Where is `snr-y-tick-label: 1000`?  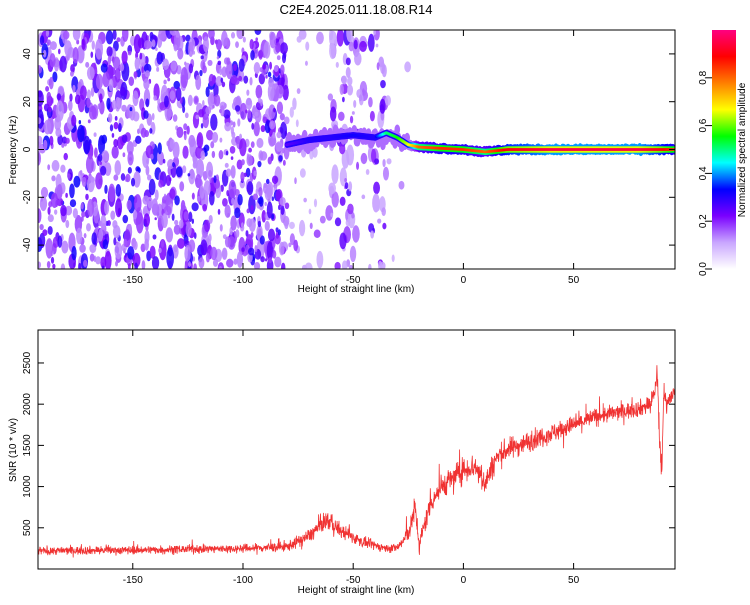 snr-y-tick-label: 1000 is located at coordinates (27, 486).